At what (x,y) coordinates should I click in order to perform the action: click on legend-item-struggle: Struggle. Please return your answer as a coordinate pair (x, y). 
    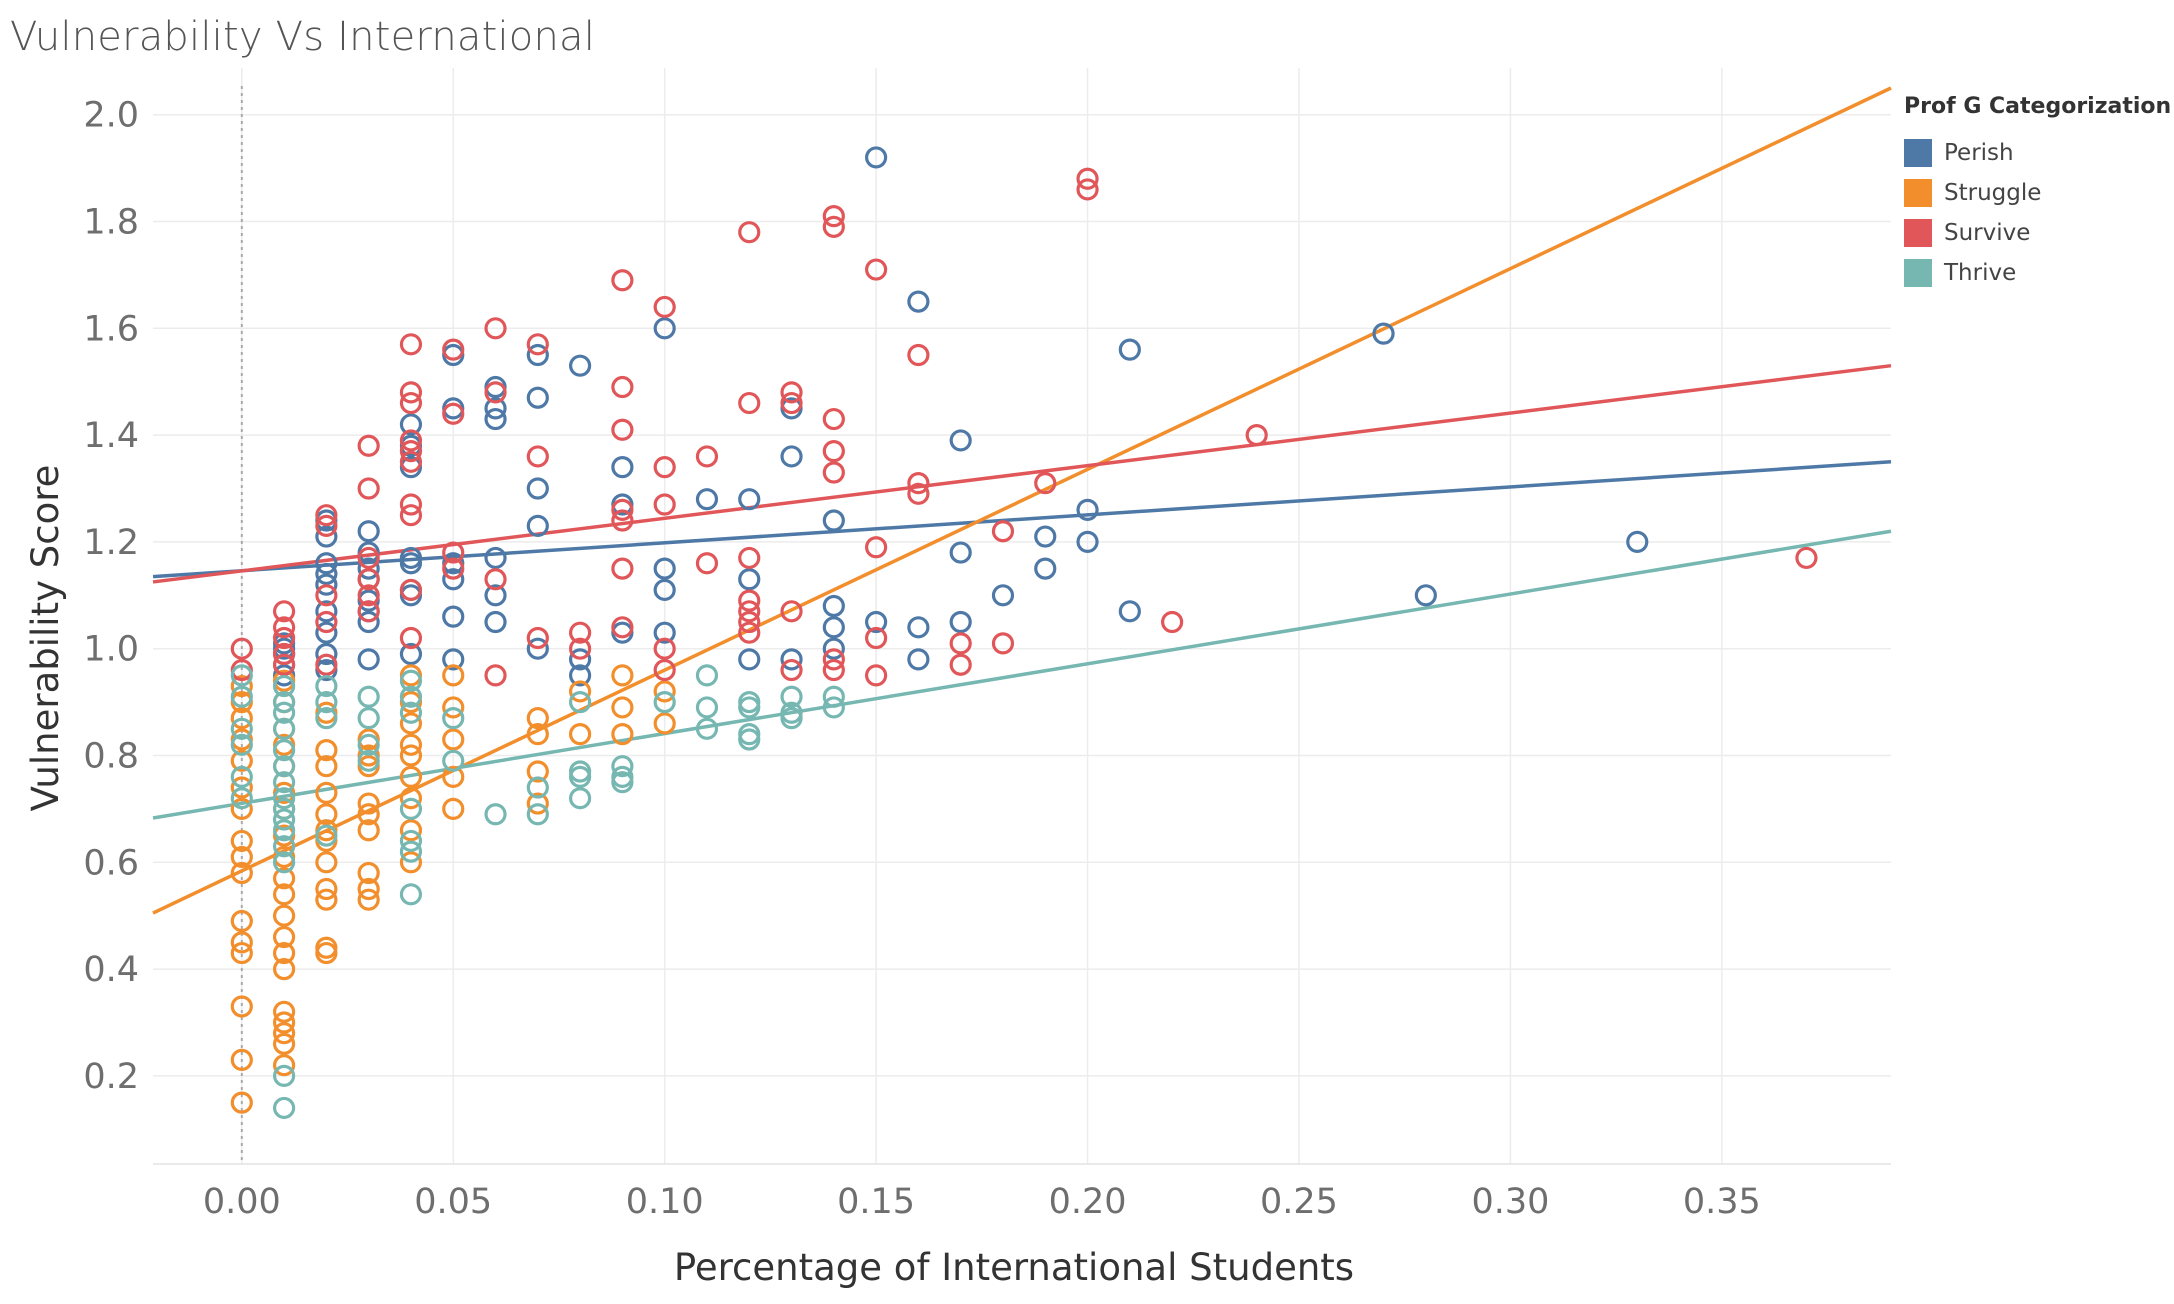
    Looking at the image, I should click on (2037, 193).